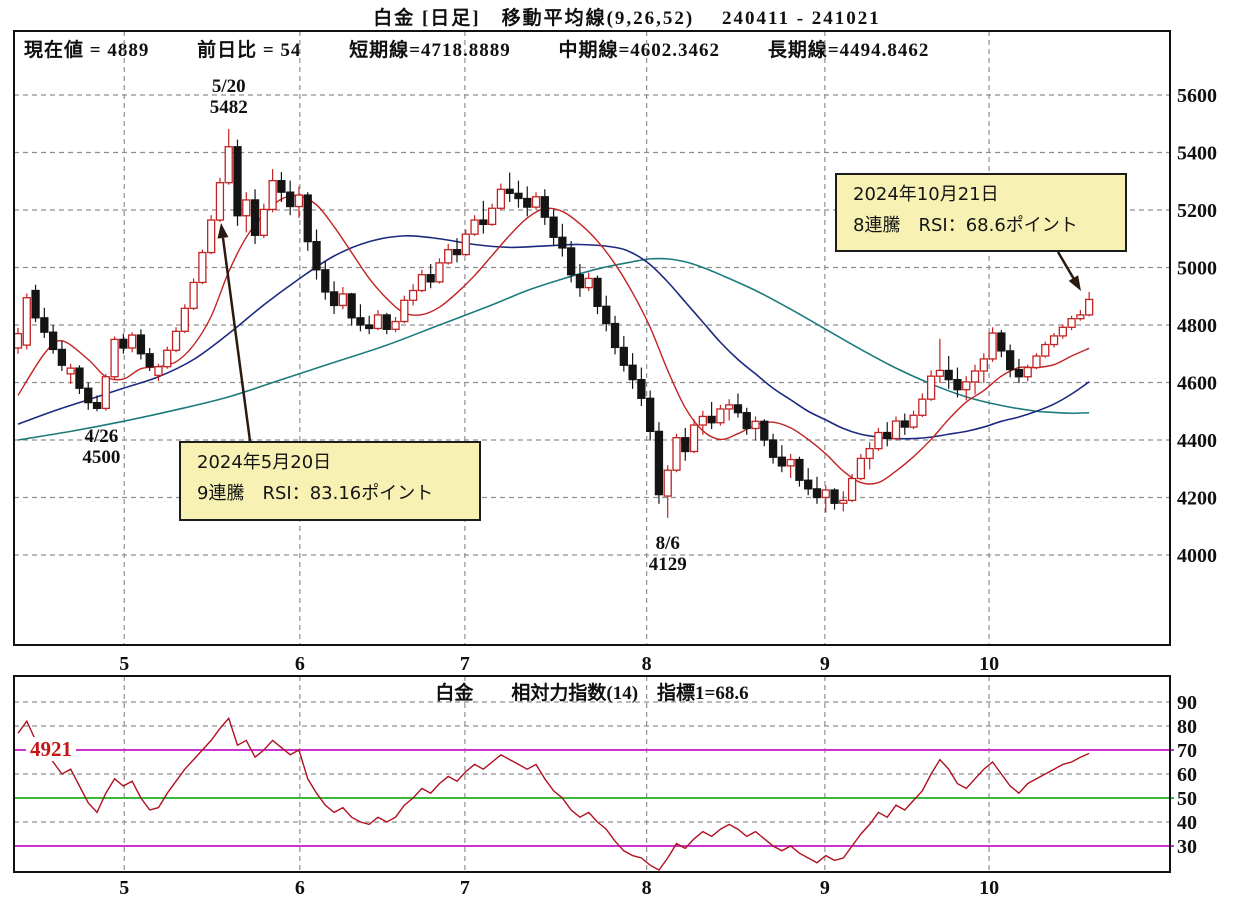  What do you see at coordinates (1187, 799) in the screenshot?
I see `svg-text: 50` at bounding box center [1187, 799].